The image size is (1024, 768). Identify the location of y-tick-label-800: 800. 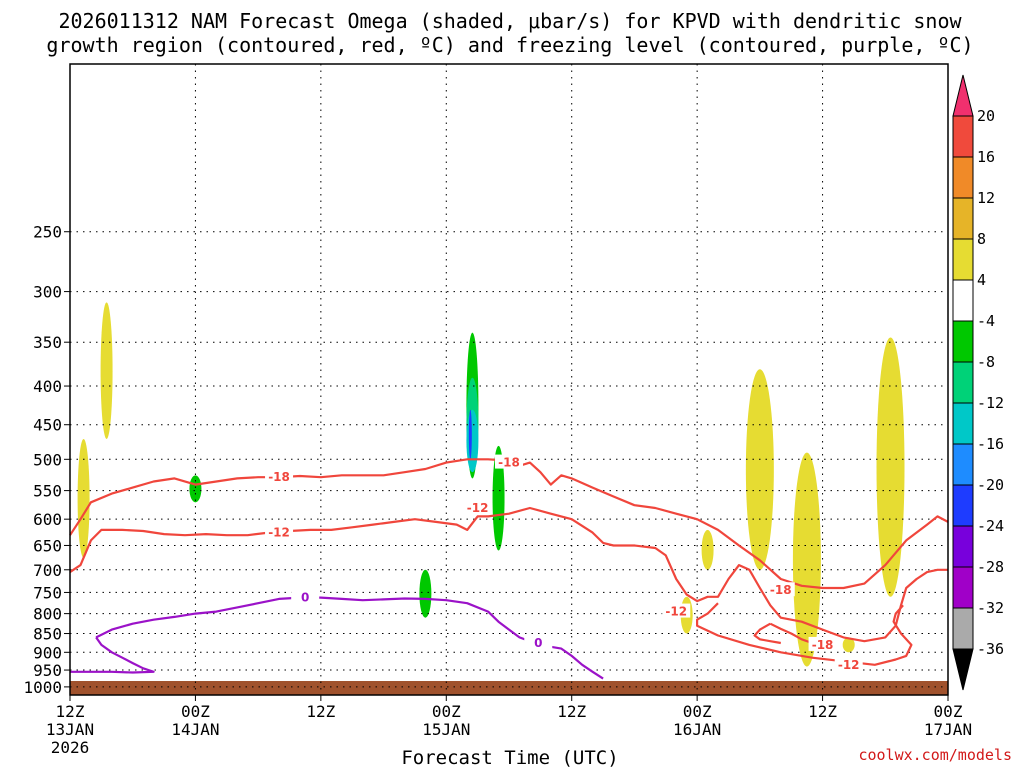
(47, 614).